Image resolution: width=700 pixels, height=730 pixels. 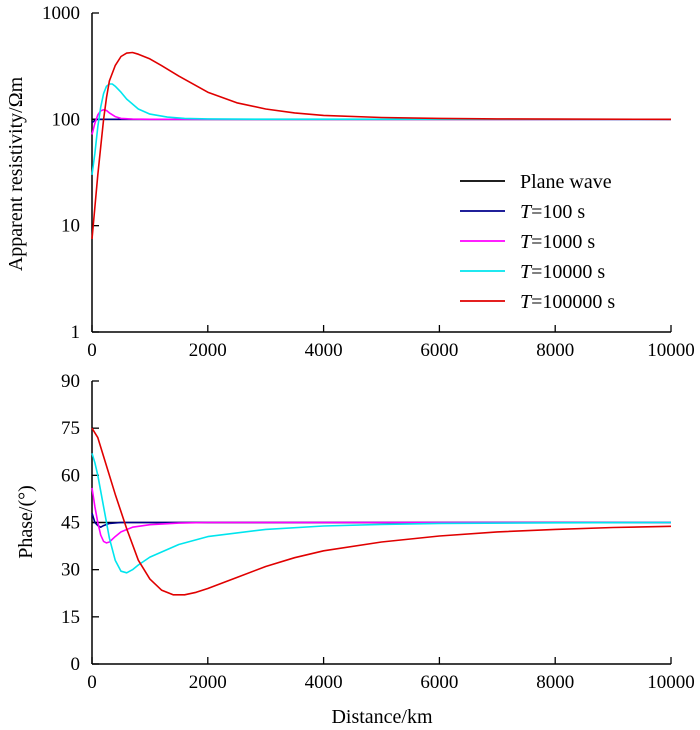 I want to click on bottom-y-tick-label: 60, so click(x=70, y=475).